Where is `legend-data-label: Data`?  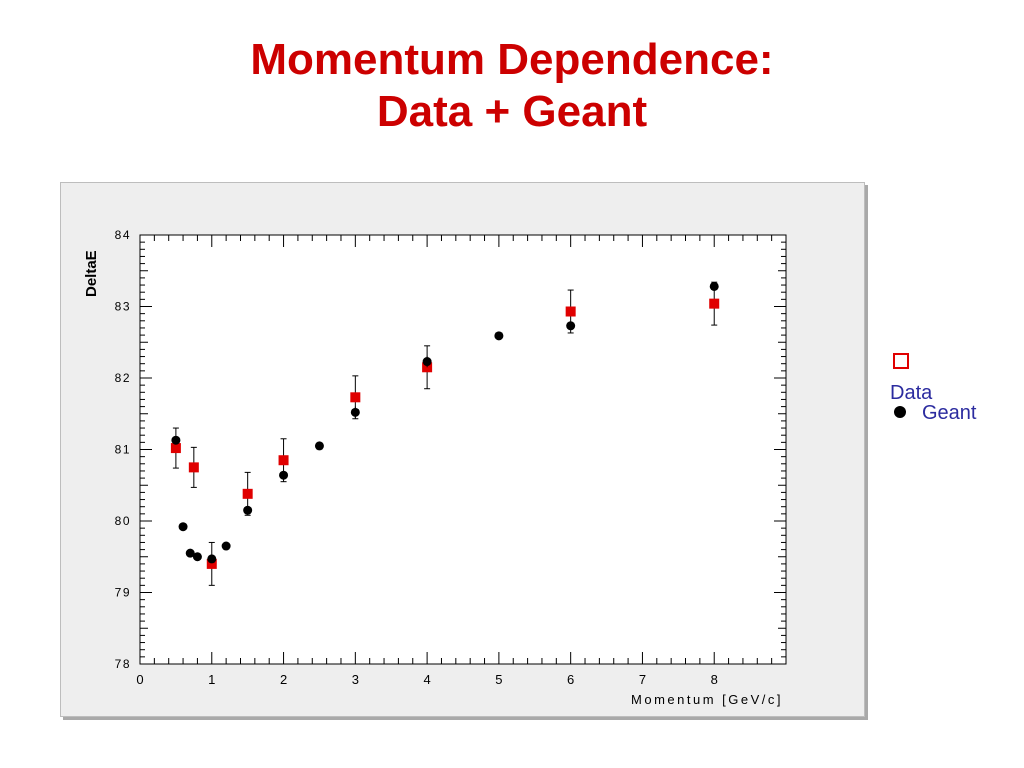 legend-data-label: Data is located at coordinates (911, 393).